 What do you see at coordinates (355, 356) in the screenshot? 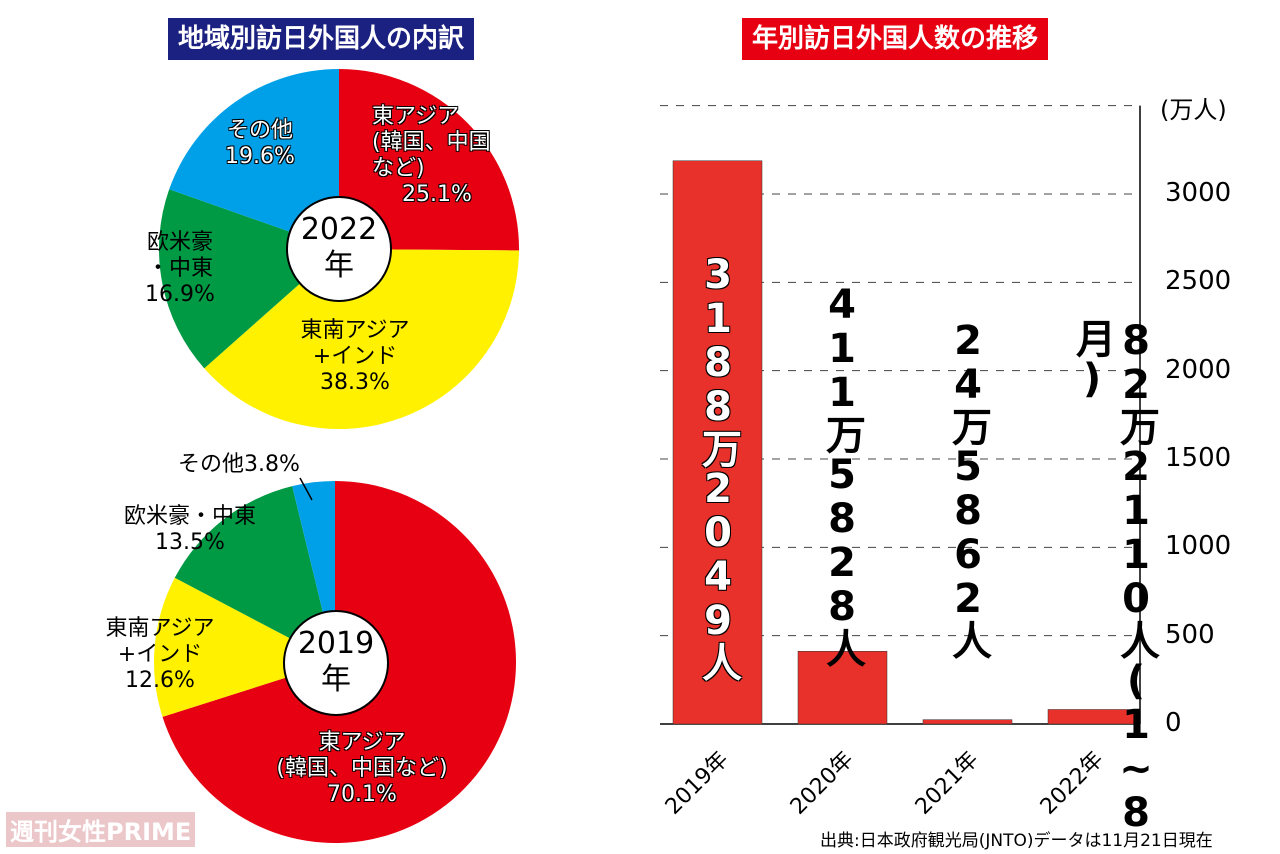
I see `pie2022-label-southeast-asia: 東南アジア +インド 38.3%` at bounding box center [355, 356].